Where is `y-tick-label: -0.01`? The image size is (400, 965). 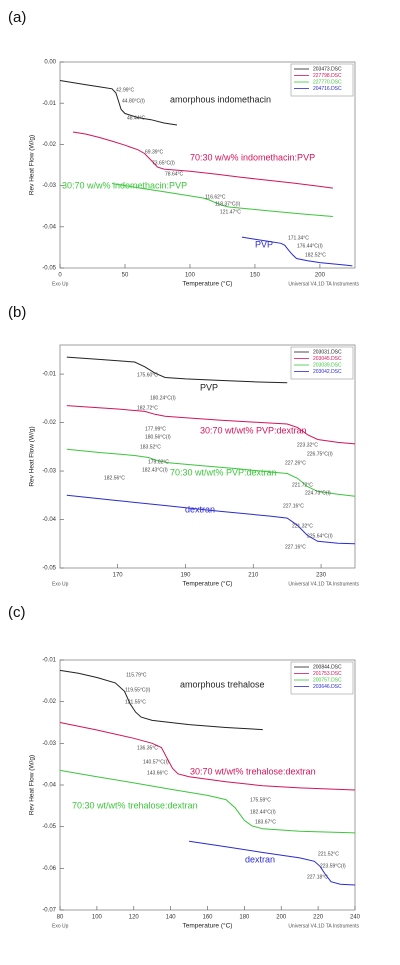
y-tick-label: -0.01 is located at coordinates (49, 104).